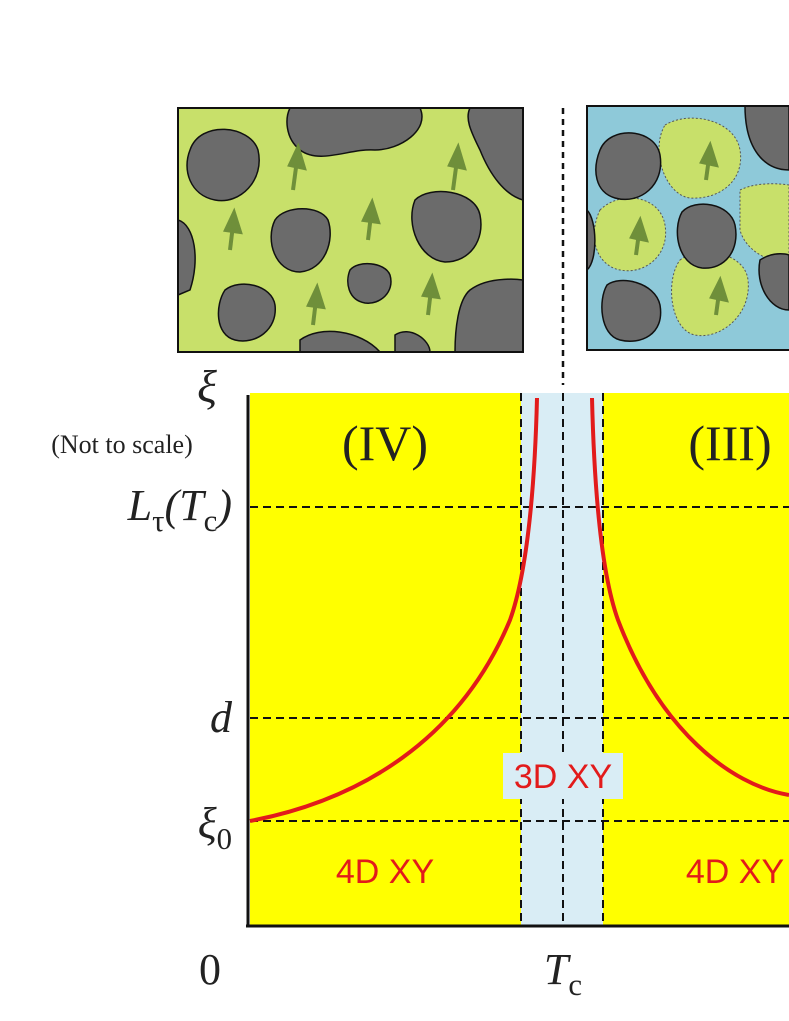 The image size is (789, 1021). I want to click on left-panel, so click(350, 230).